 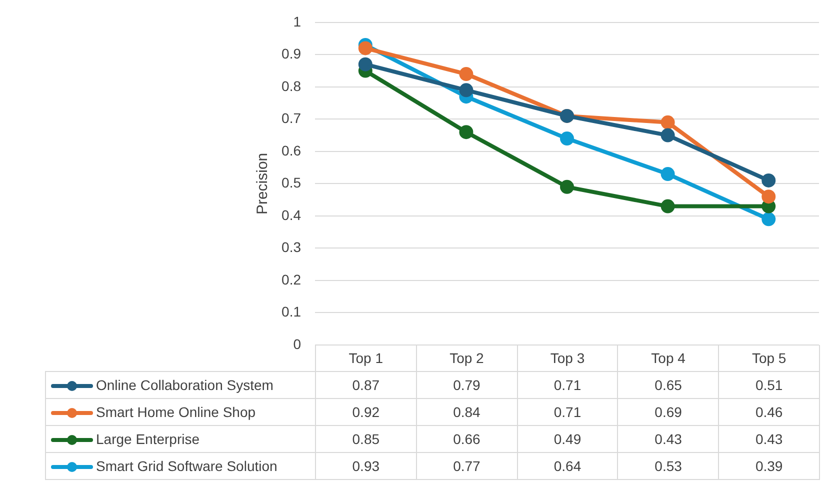 I want to click on x-tick-label: Top 3, so click(x=567, y=358).